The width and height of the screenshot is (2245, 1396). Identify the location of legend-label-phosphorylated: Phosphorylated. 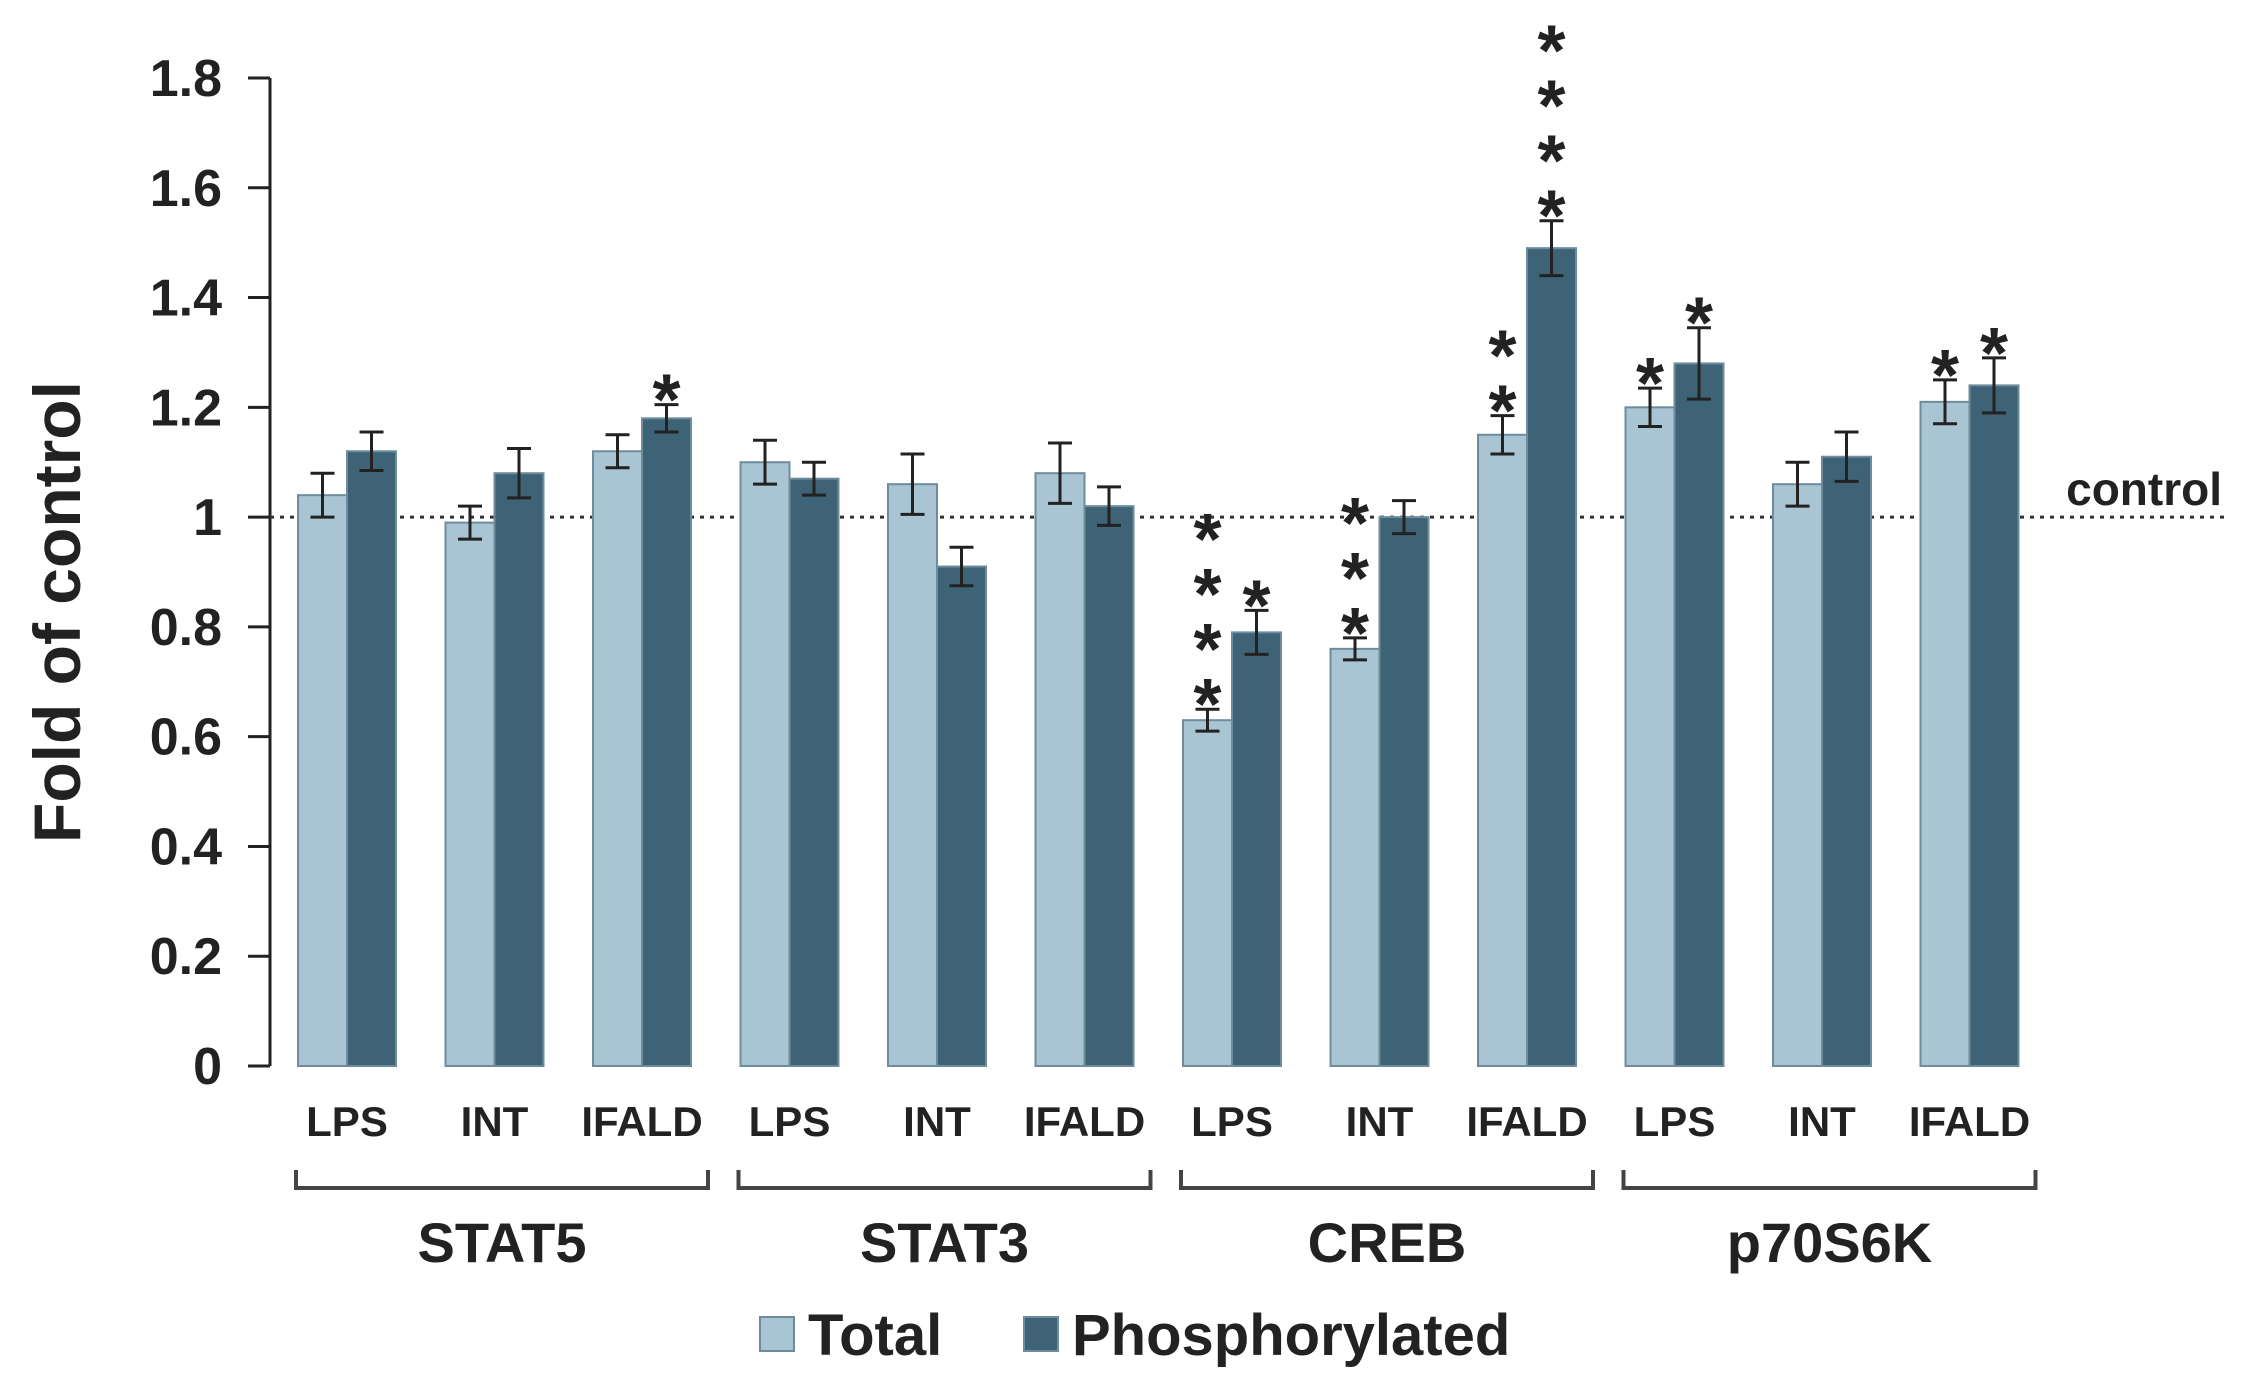
(1291, 1335).